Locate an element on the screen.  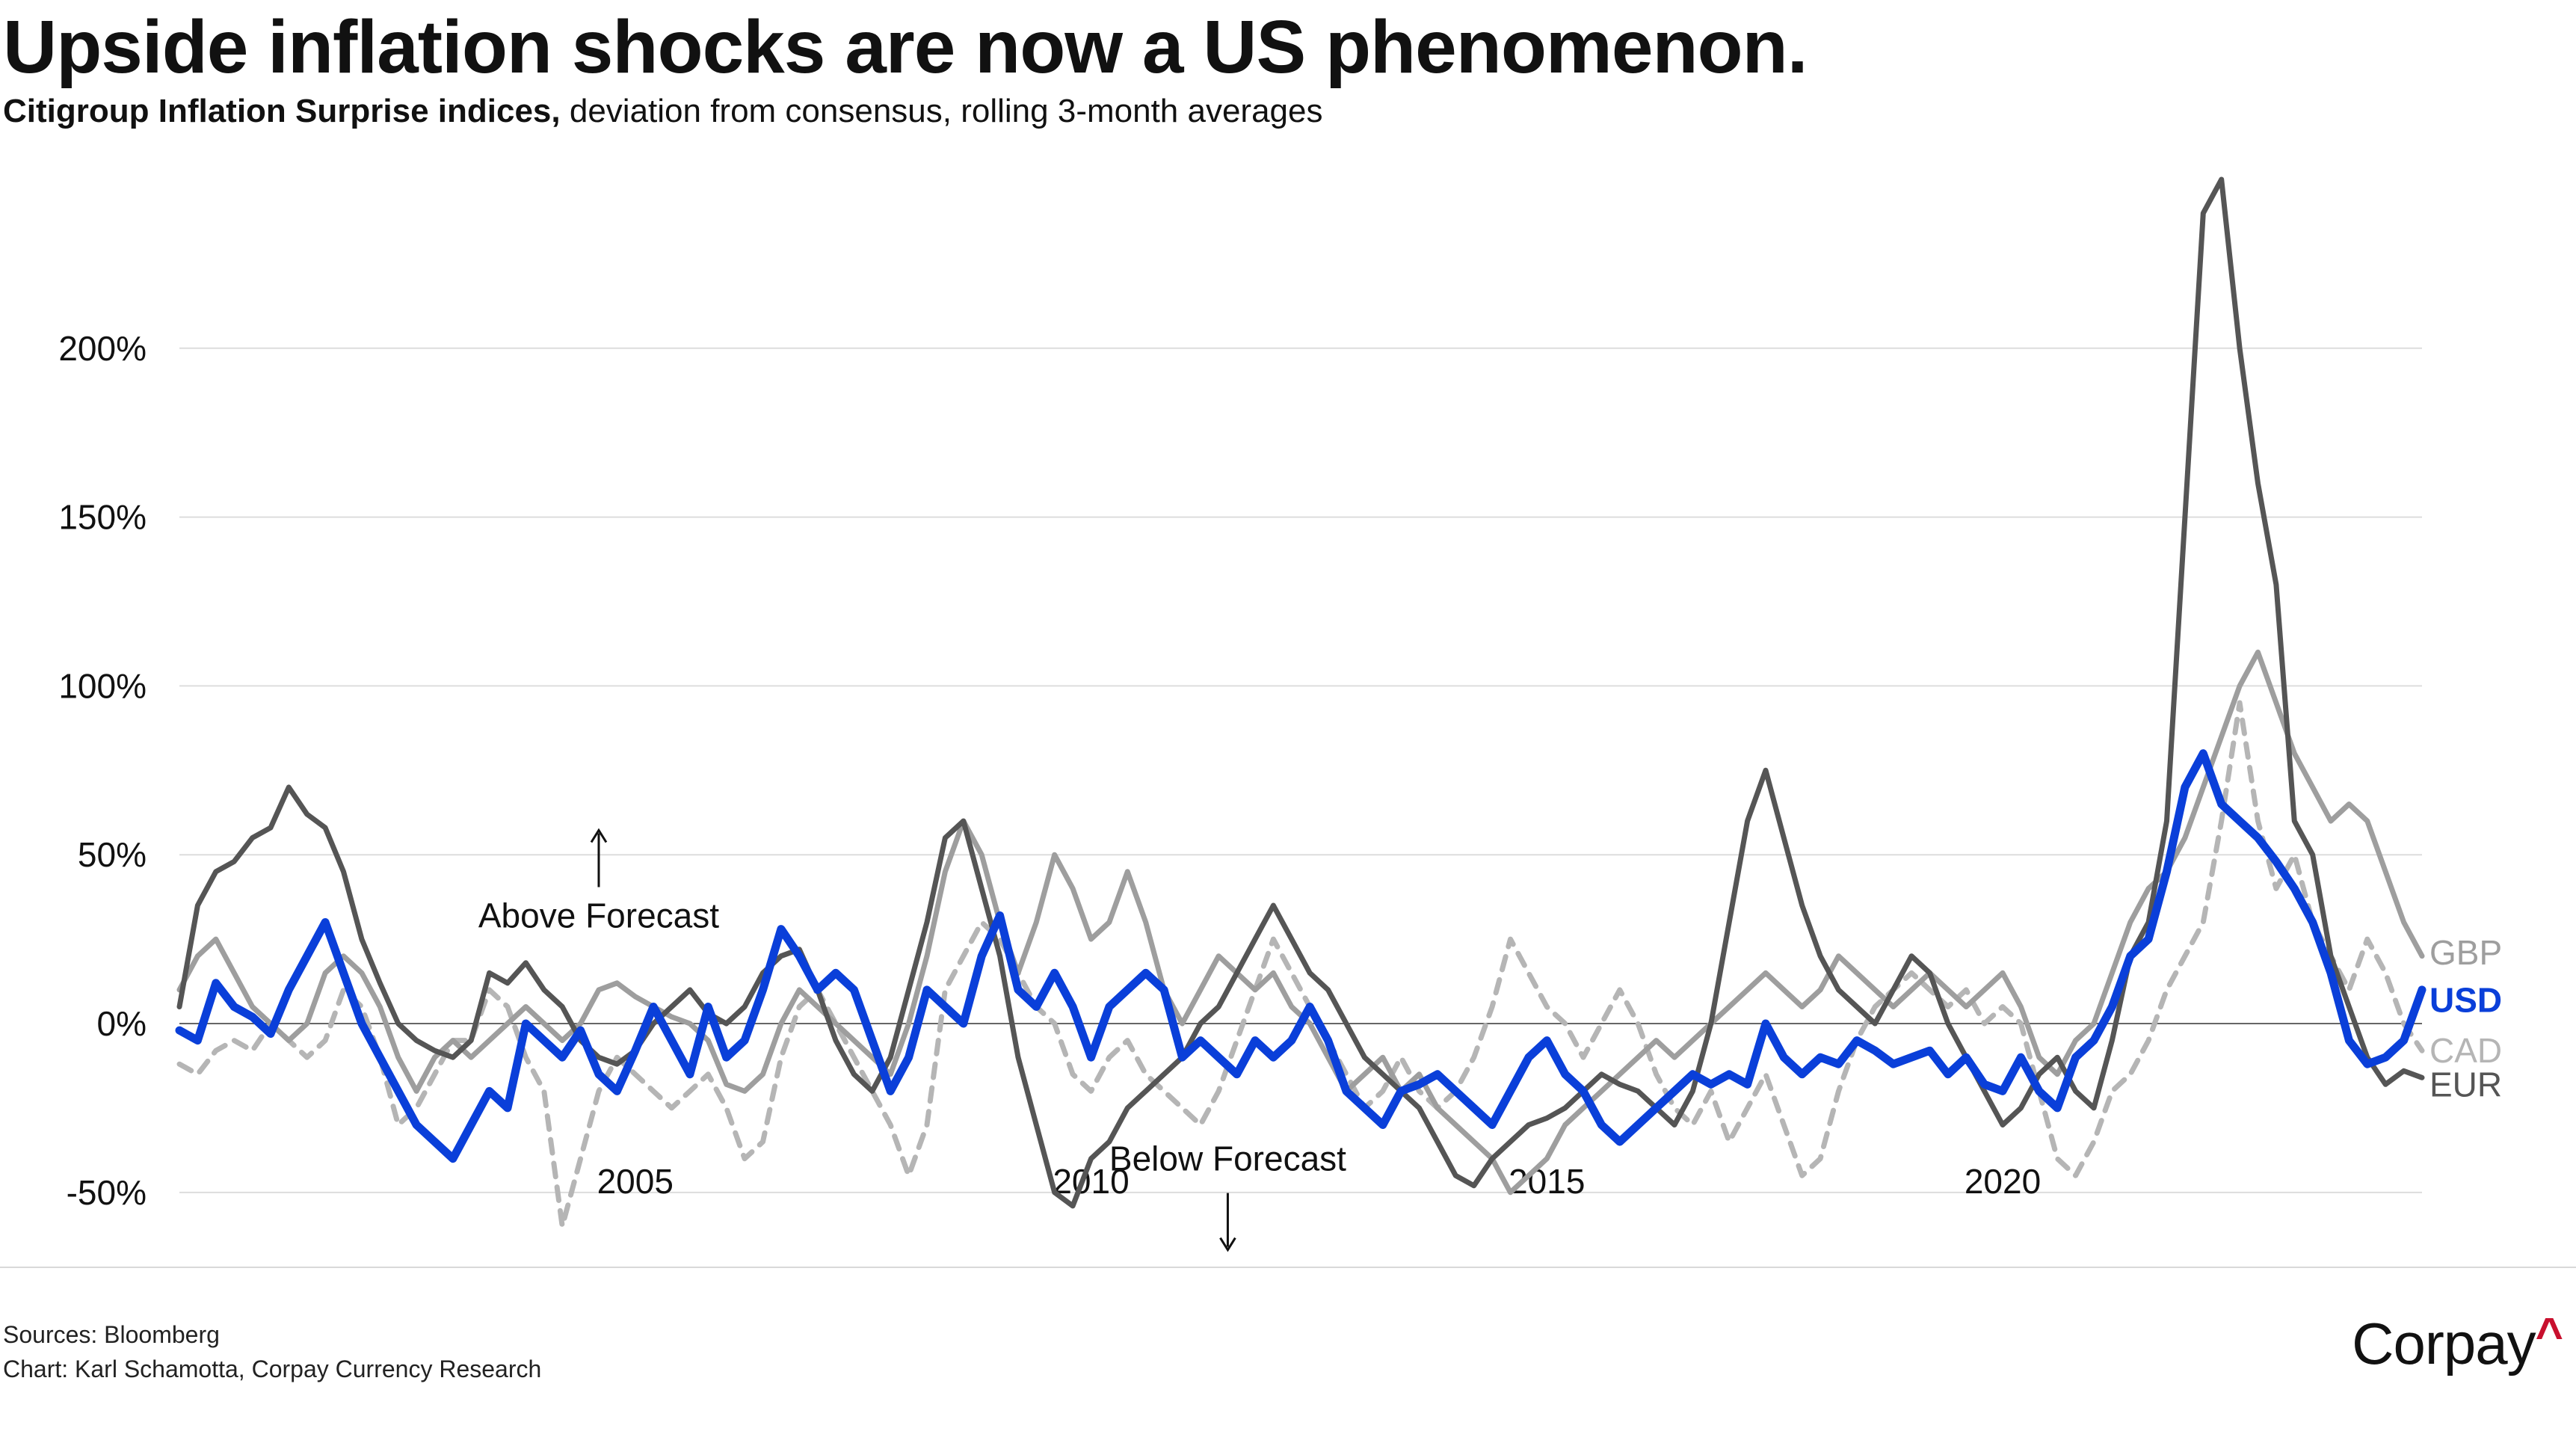
series-label-usd: USD is located at coordinates (2465, 999).